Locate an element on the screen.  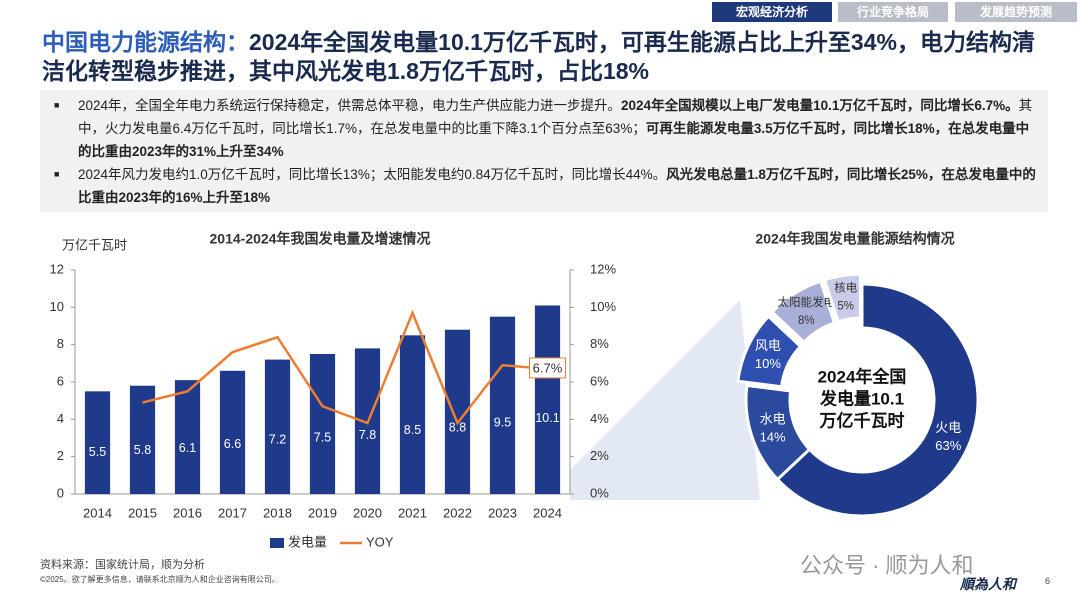
copyright: ©2025。欲了解更多信息，请联系北京顺为人和企业咨询有限公司。 is located at coordinates (160, 579).